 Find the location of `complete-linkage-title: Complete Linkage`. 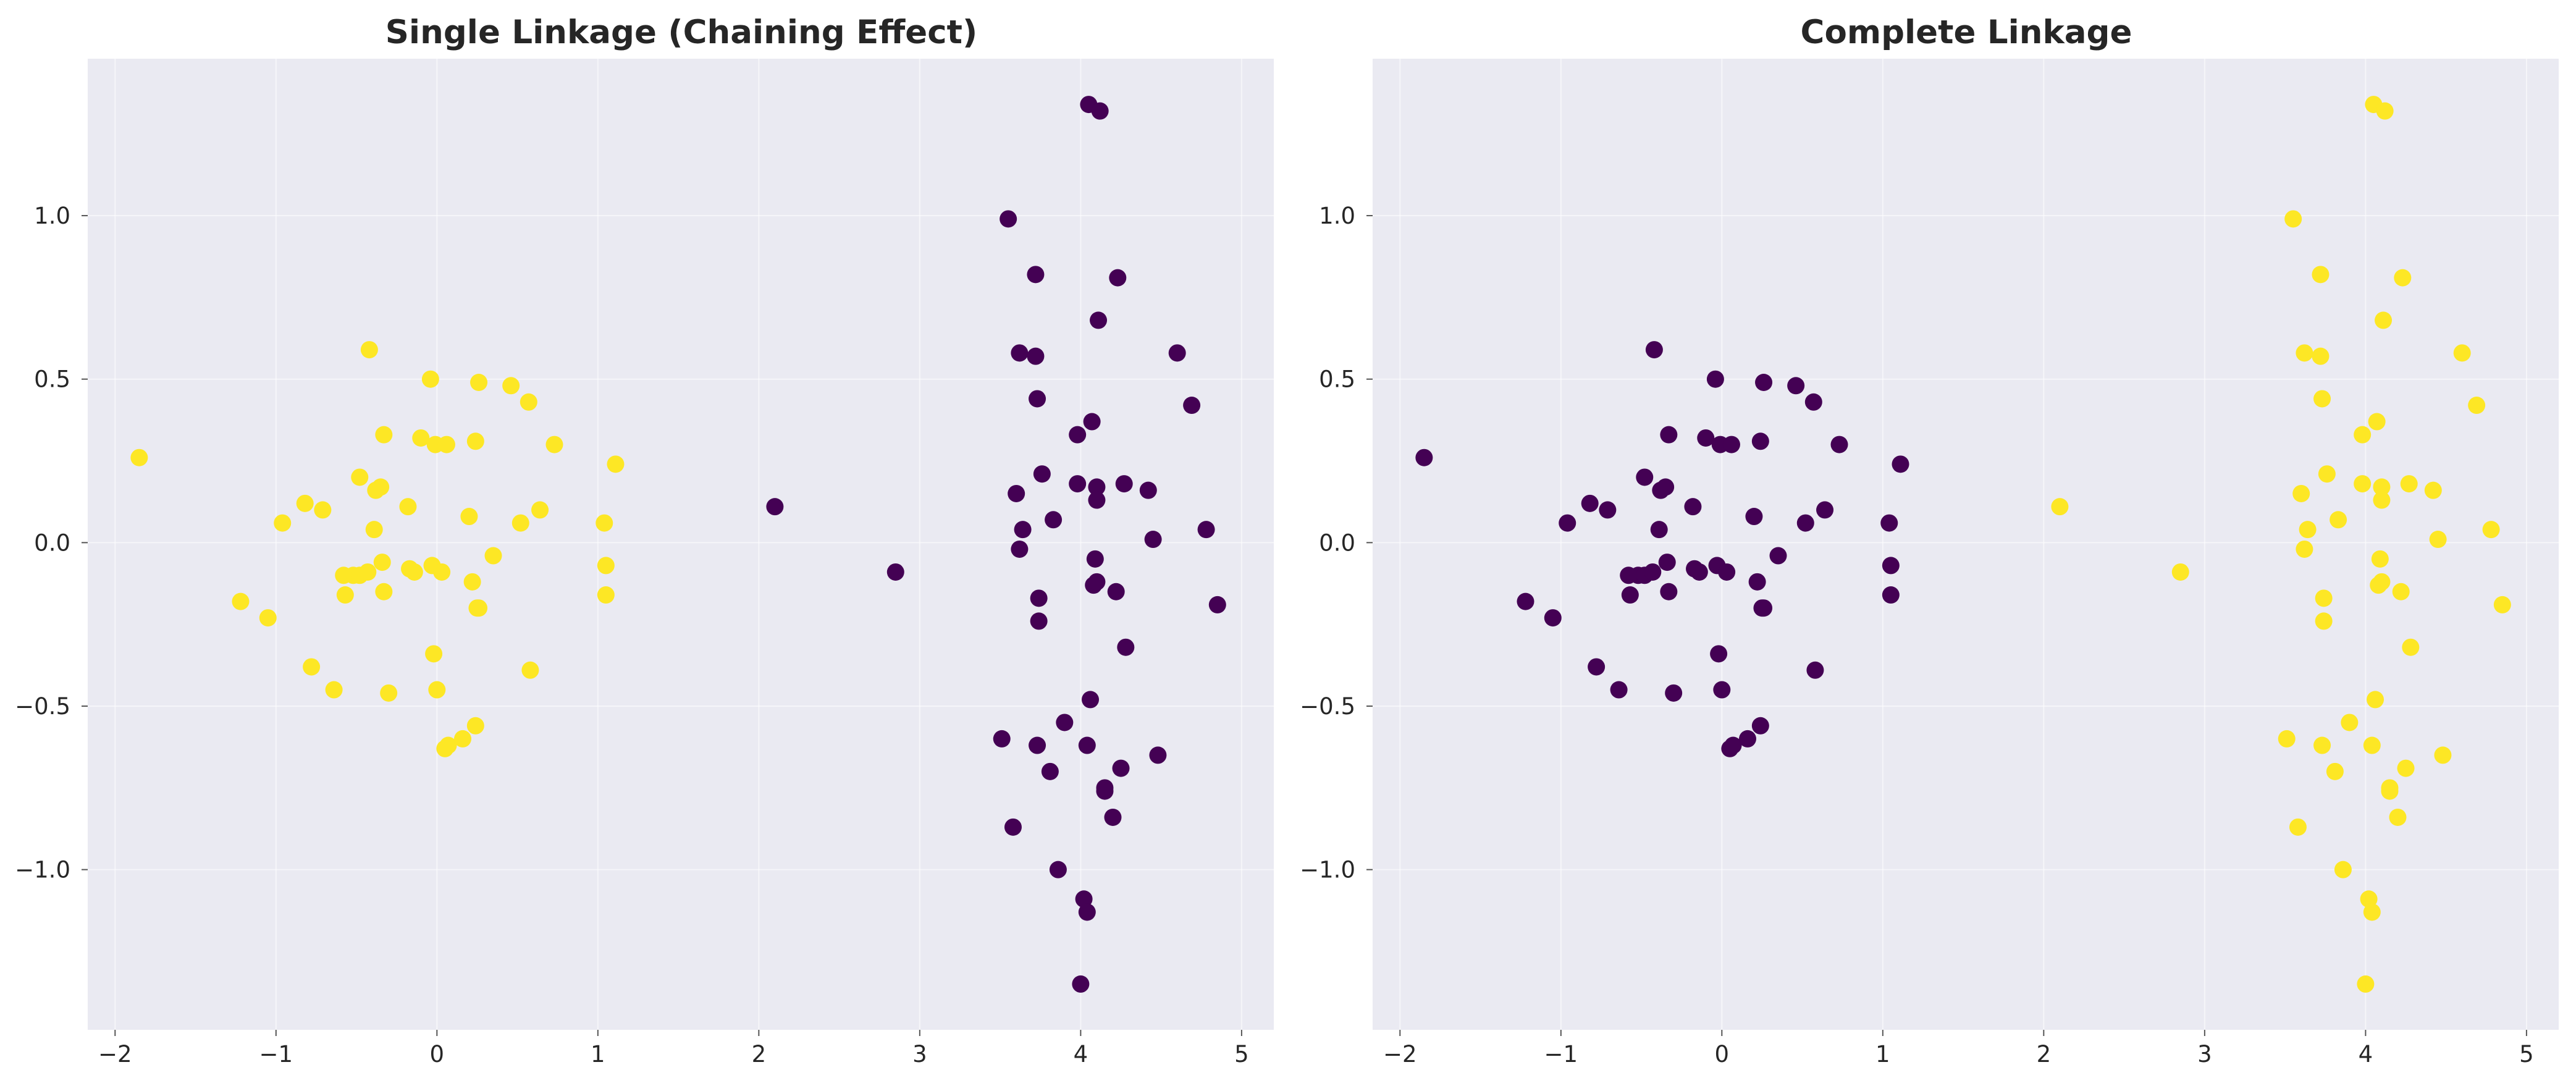

complete-linkage-title: Complete Linkage is located at coordinates (1966, 32).